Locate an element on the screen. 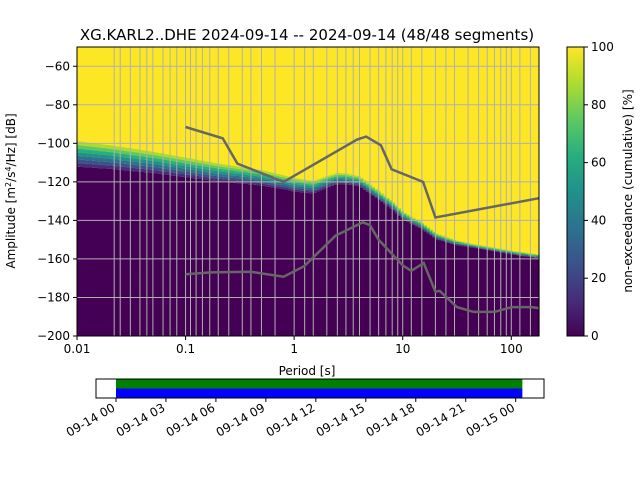 This screenshot has height=480, width=640. timeline-tick-label: 09-15 00 is located at coordinates (490, 419).